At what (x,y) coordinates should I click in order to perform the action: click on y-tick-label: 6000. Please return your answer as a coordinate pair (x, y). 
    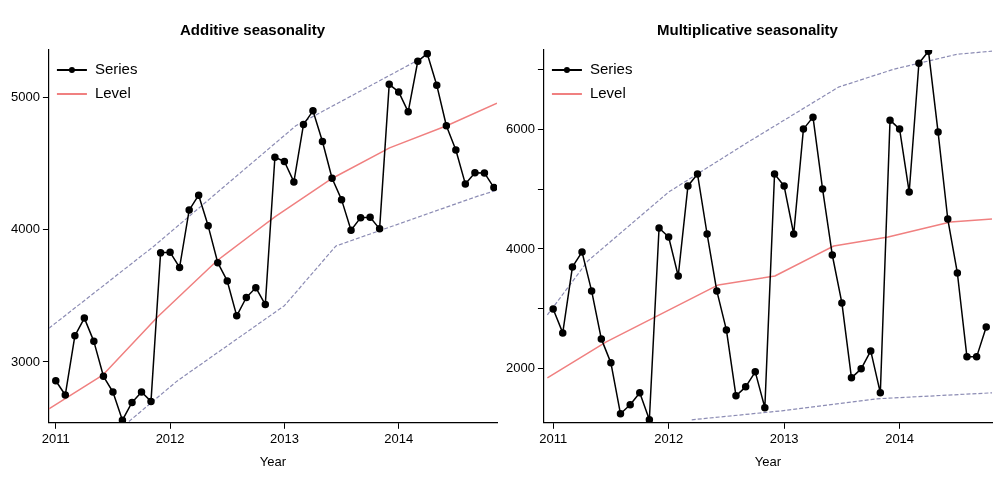
    Looking at the image, I should click on (520, 128).